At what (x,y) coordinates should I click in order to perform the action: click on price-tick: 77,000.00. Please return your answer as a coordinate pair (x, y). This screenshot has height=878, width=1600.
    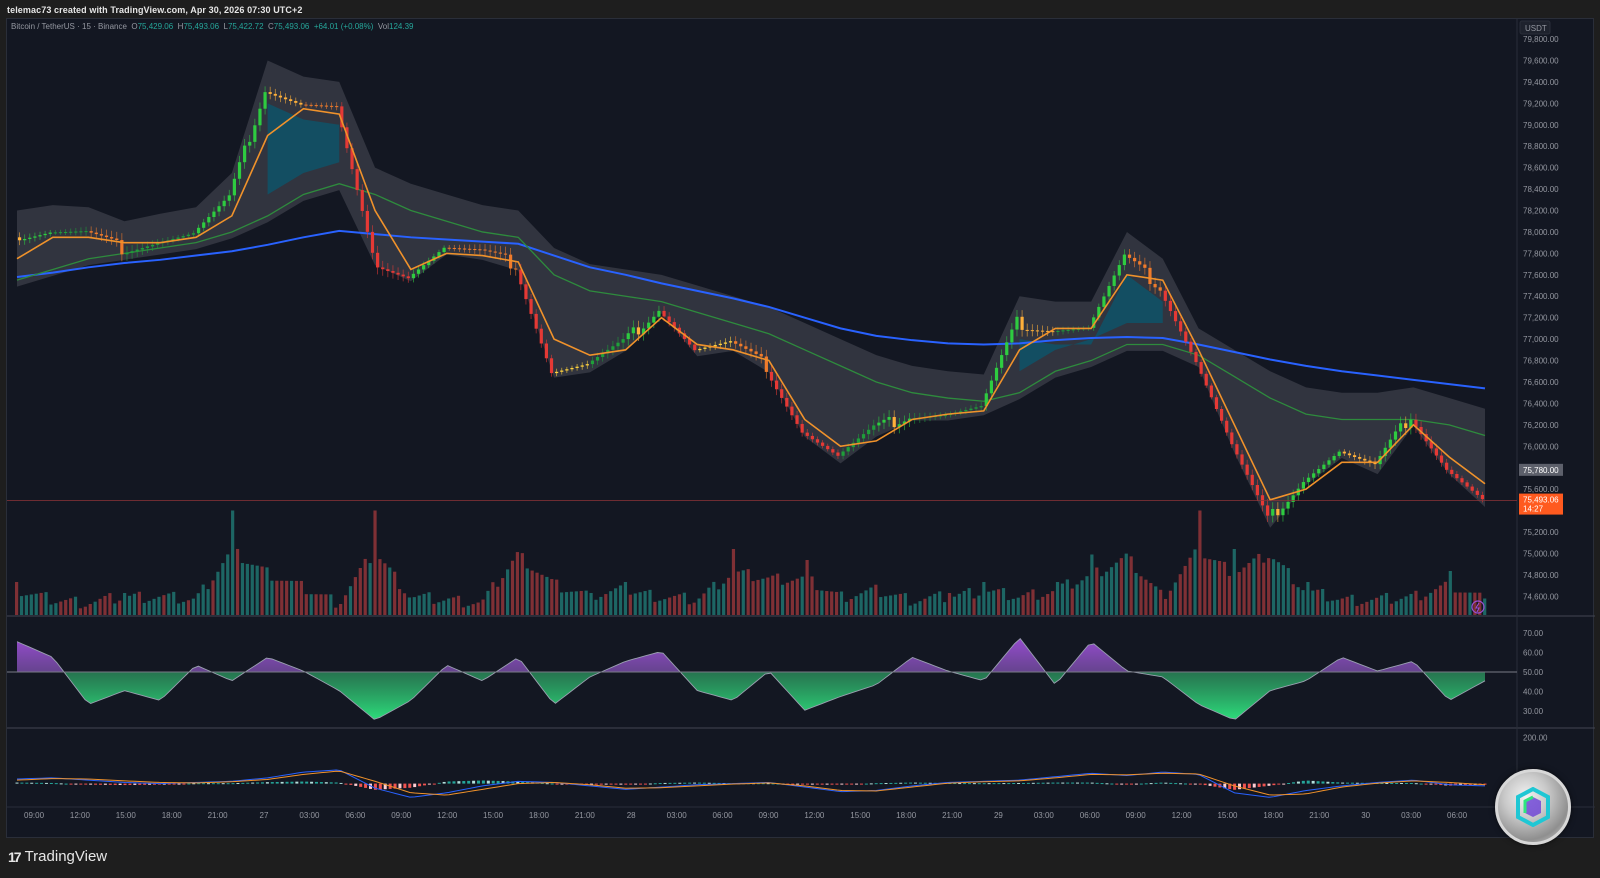
    Looking at the image, I should click on (1541, 339).